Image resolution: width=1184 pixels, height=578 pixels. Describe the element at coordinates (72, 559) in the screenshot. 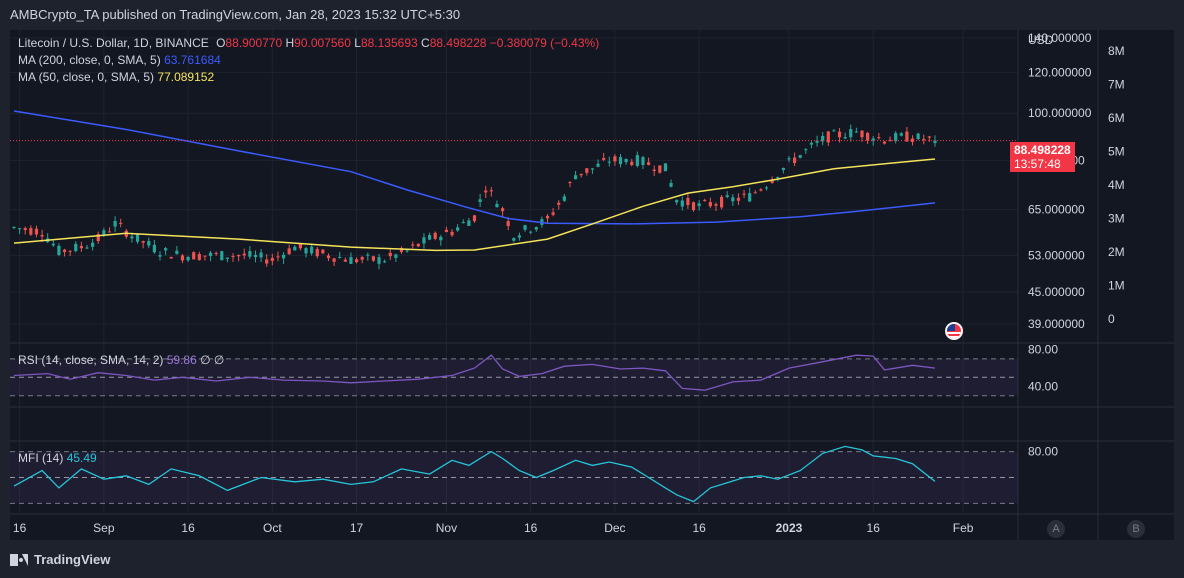

I see `brand-label: TradingView` at that location.